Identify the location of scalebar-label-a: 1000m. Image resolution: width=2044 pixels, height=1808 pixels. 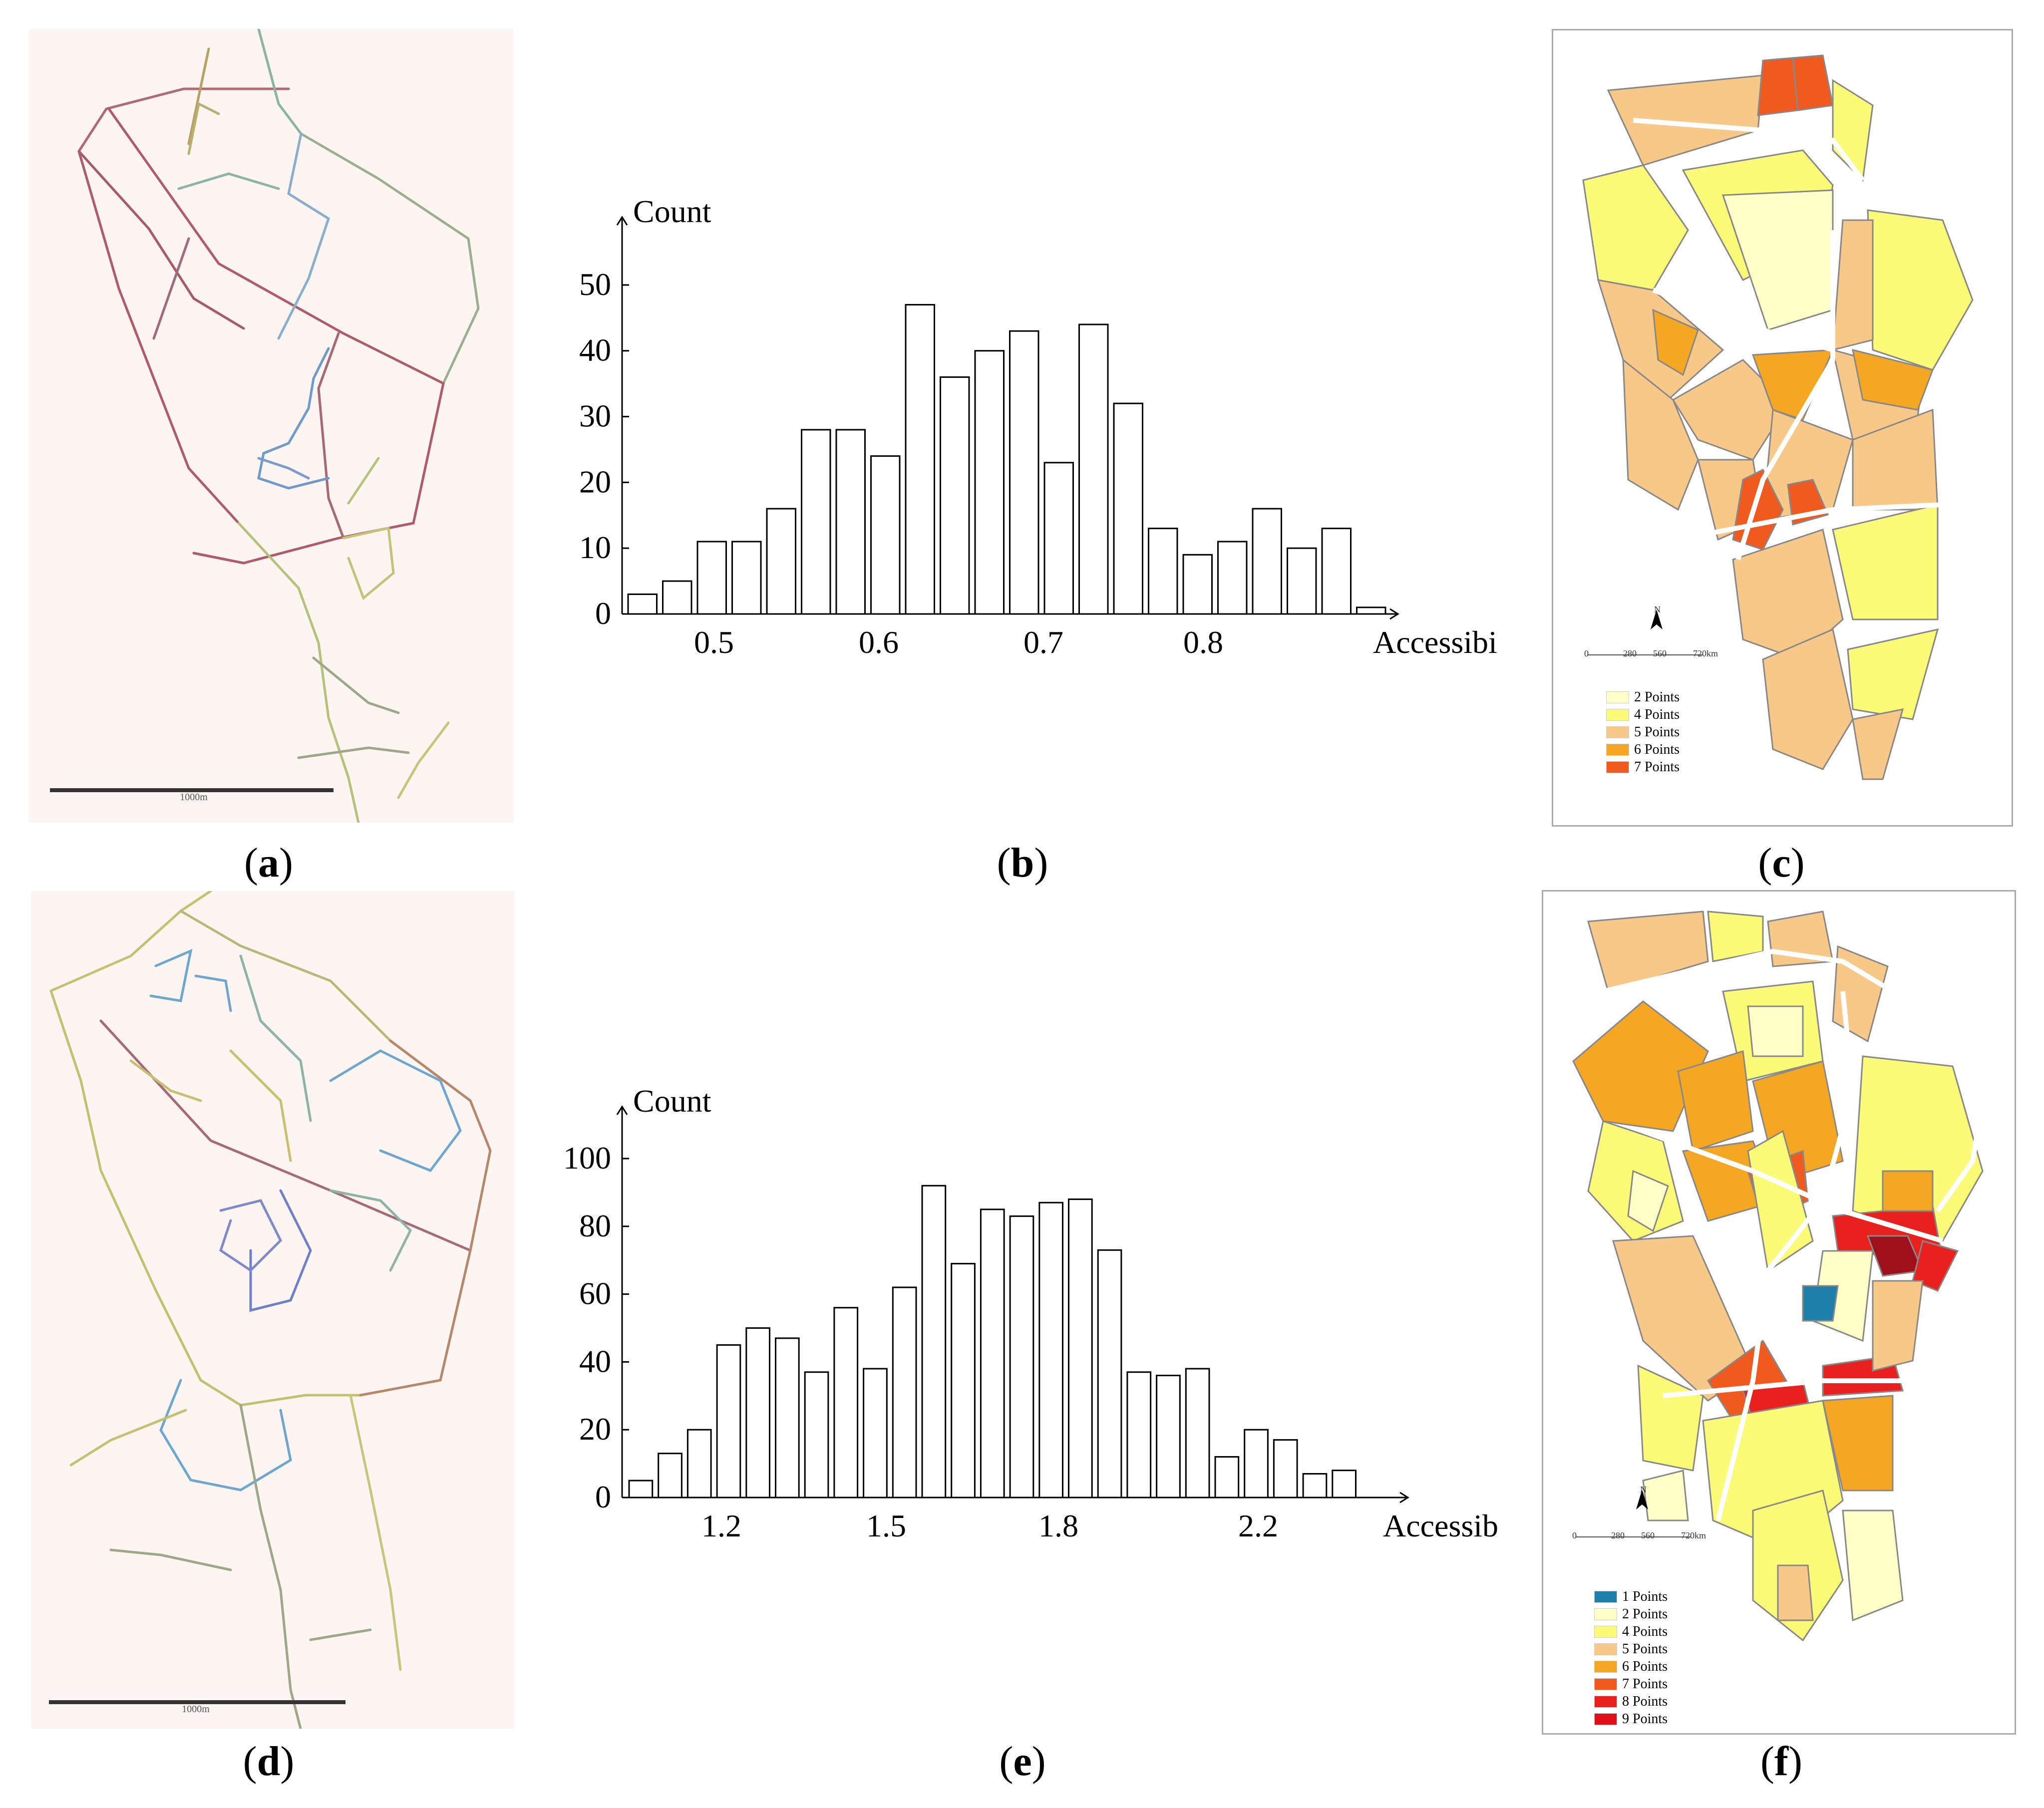
(194, 797).